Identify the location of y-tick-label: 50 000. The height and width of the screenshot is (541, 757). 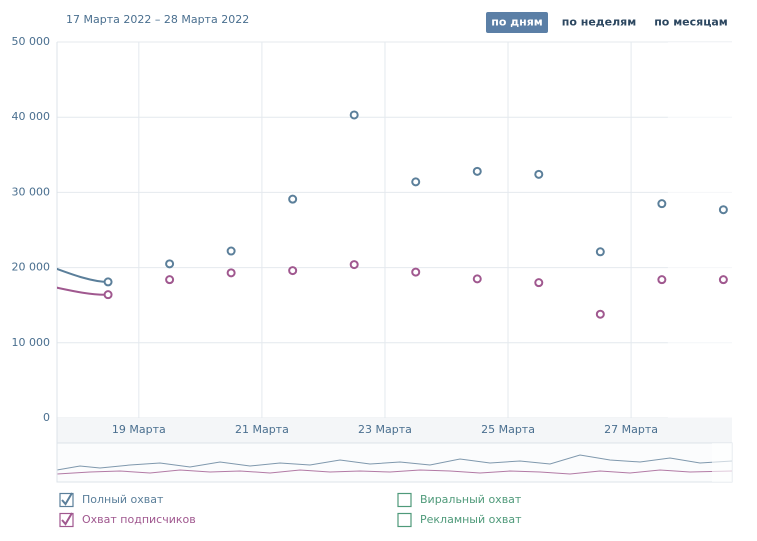
(31, 41).